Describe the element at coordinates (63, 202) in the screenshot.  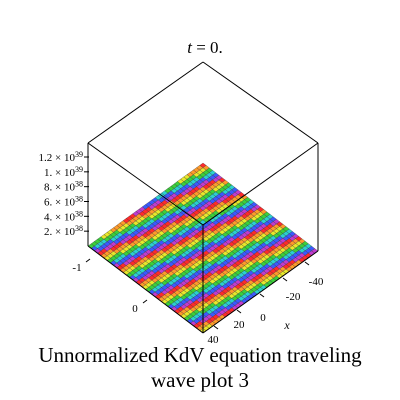
I see `z-tick-label: 6. × 1038` at that location.